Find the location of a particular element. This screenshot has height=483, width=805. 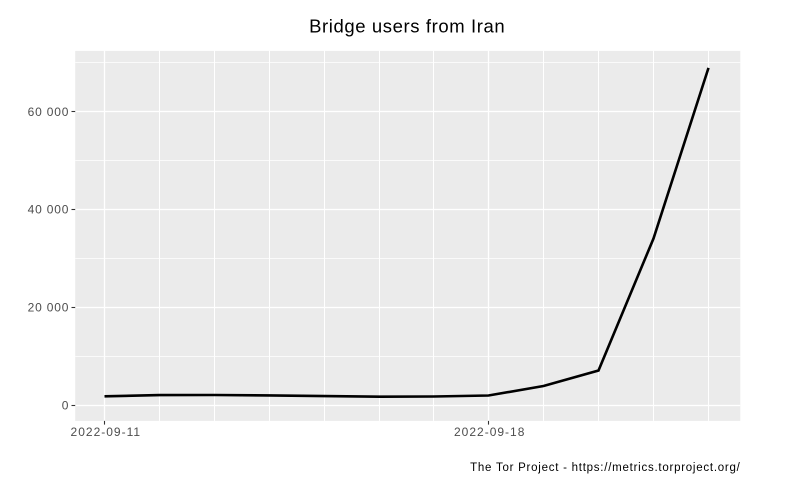

svg-text: 20 000 is located at coordinates (49, 308).